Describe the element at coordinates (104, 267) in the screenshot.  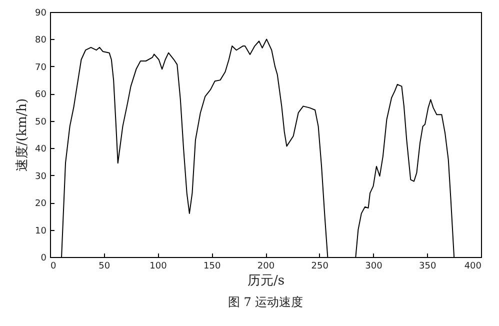
I see `x-tick-label: 50` at that location.